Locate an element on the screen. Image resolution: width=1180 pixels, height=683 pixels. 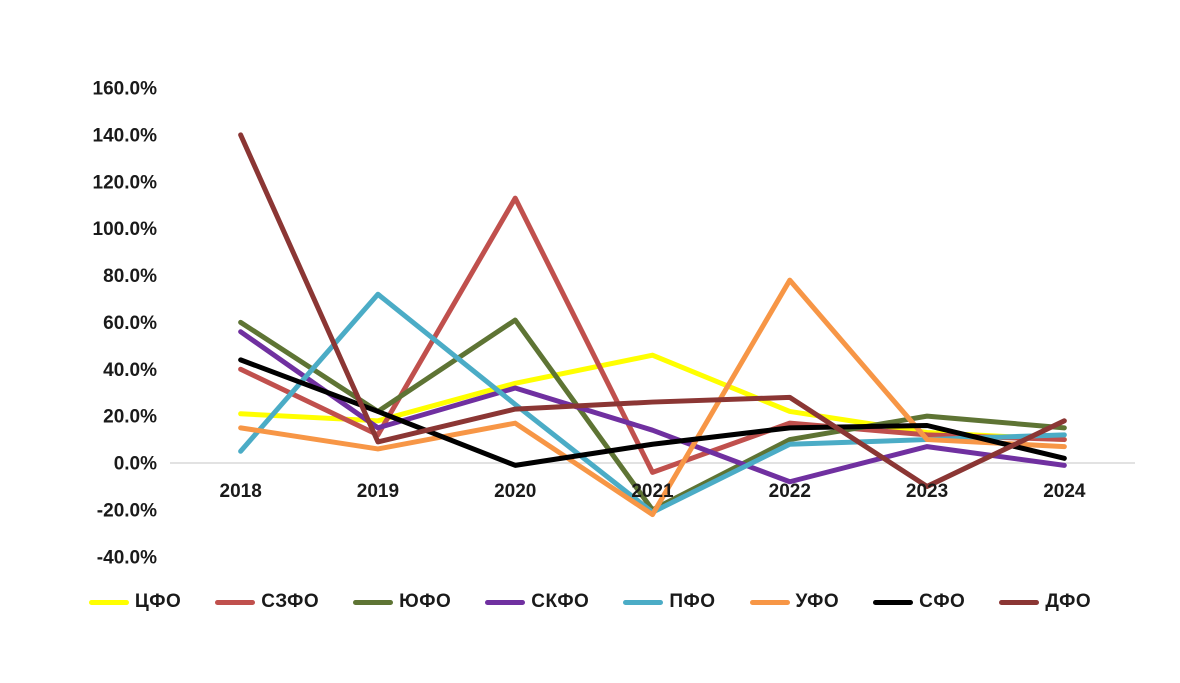
legend-item-skfo: СКФО is located at coordinates (537, 602).